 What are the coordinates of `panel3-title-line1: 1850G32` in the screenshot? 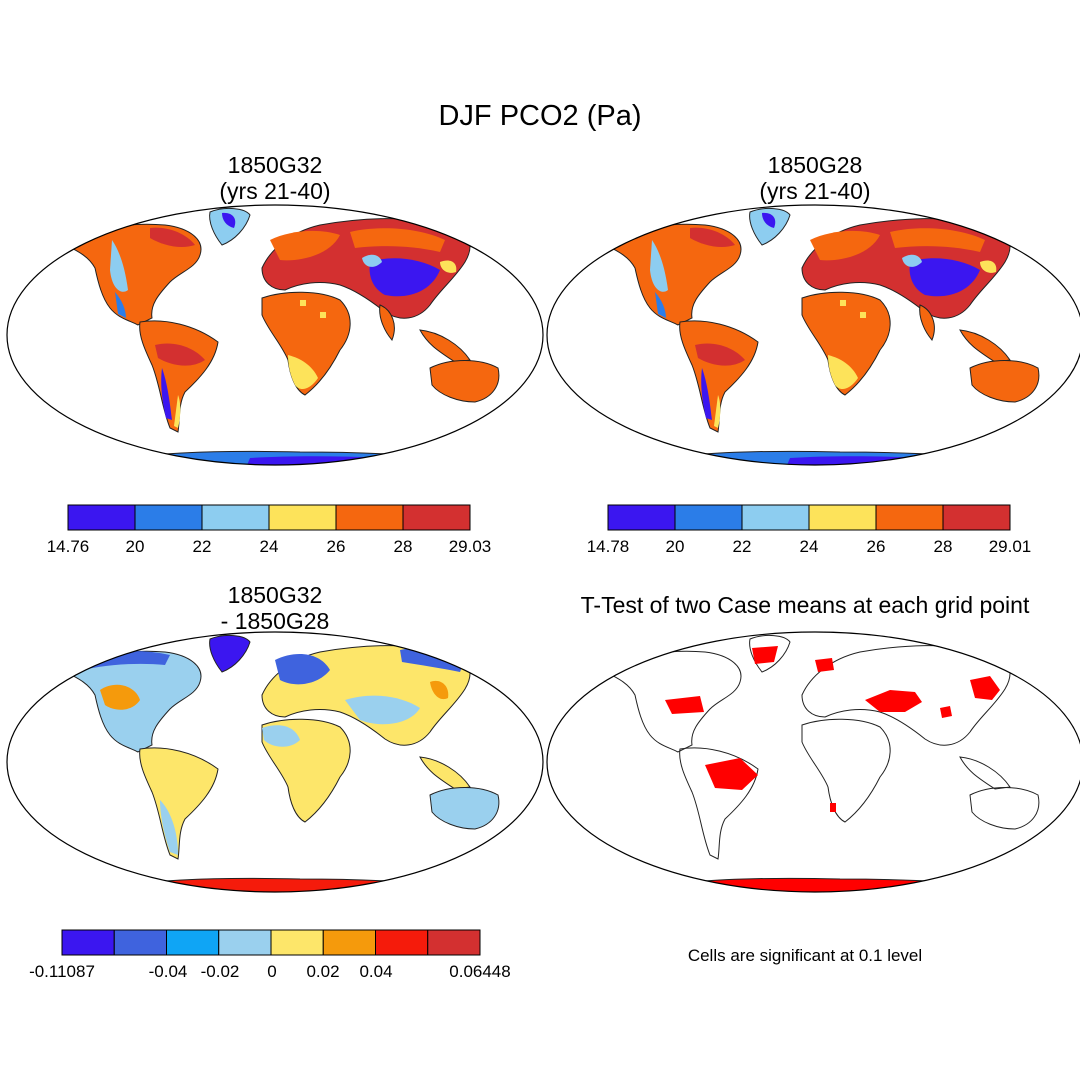 It's located at (275, 595).